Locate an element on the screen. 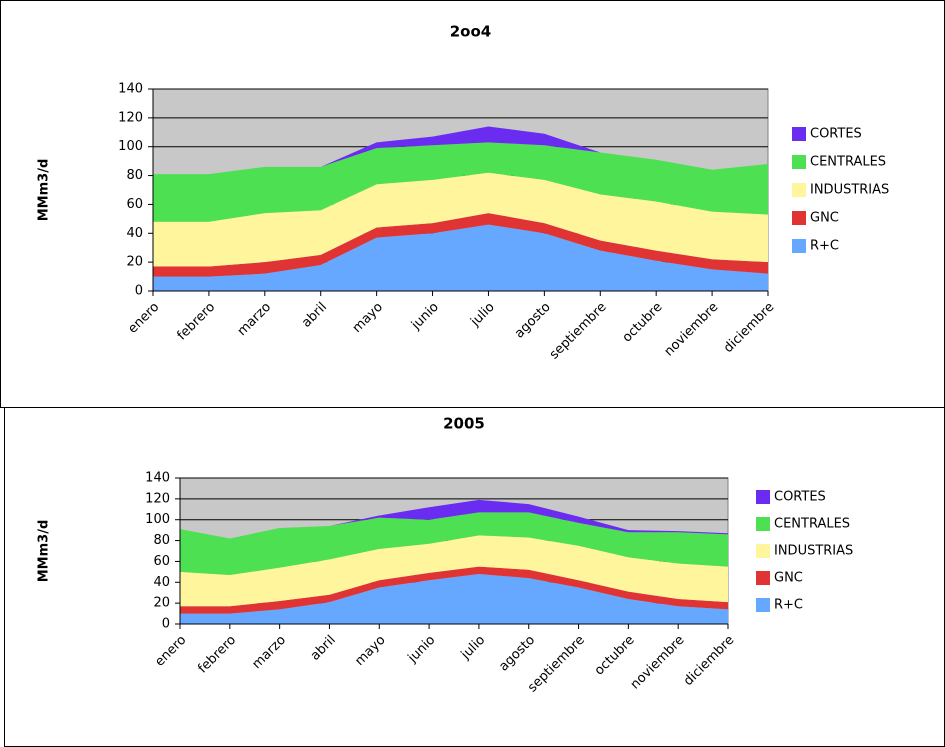 Image resolution: width=945 pixels, height=747 pixels. chart-title: 2005 is located at coordinates (464, 424).